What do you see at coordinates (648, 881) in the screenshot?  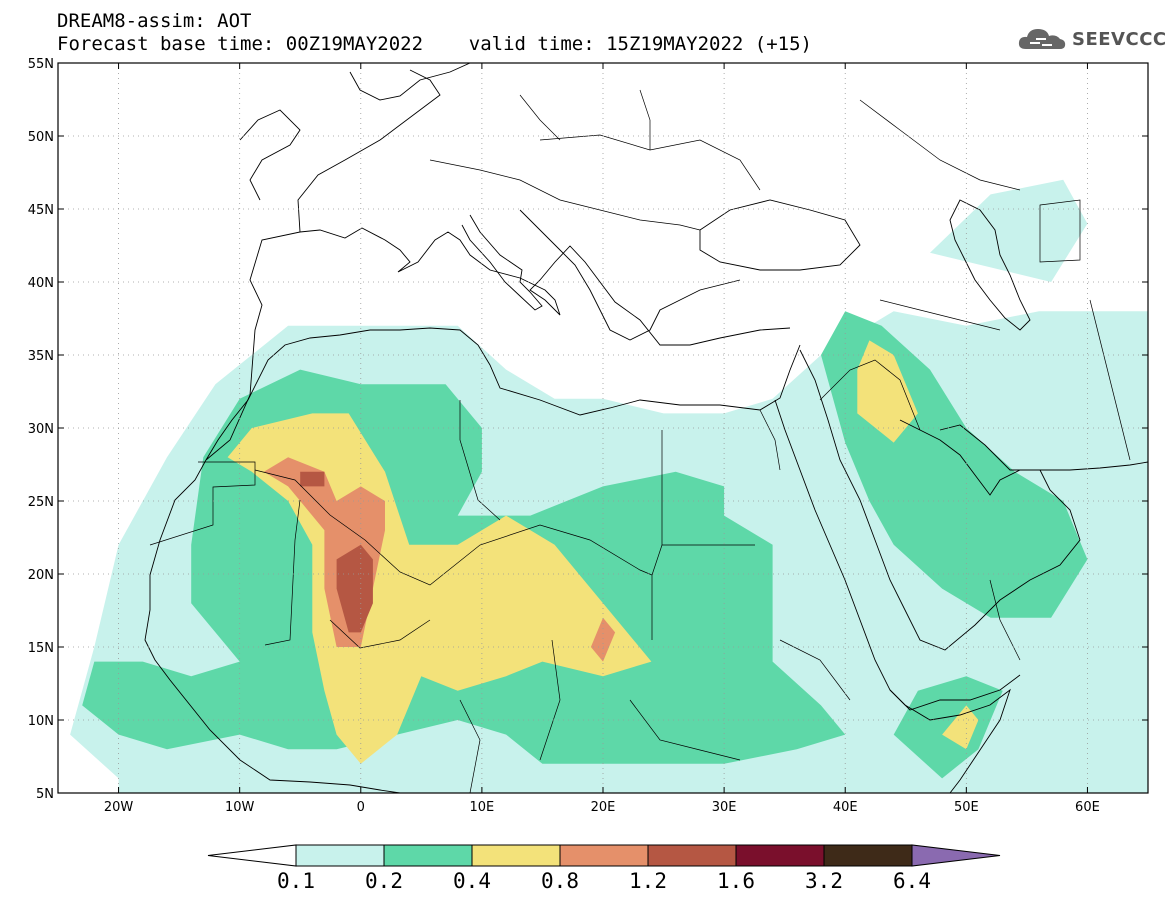 I see `colorbar-level-label: 1.2` at bounding box center [648, 881].